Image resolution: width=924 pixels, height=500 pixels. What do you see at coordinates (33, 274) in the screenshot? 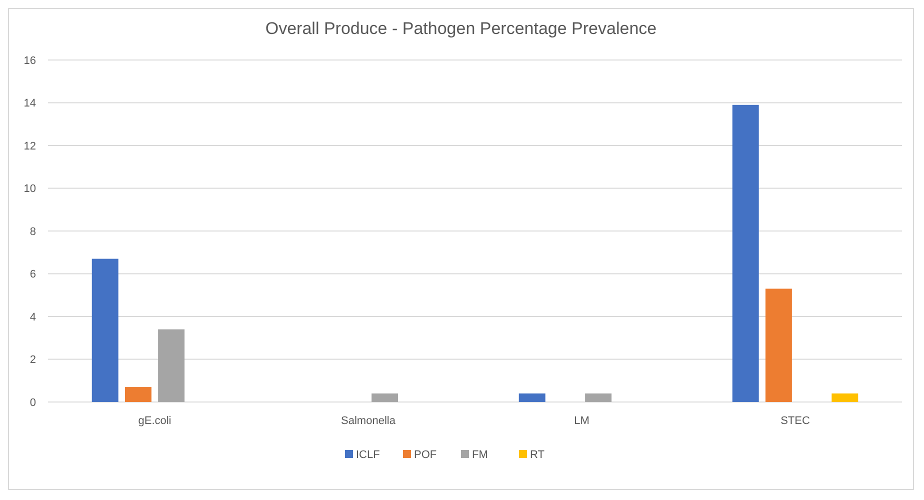
I see `y-tick-label: 6` at bounding box center [33, 274].